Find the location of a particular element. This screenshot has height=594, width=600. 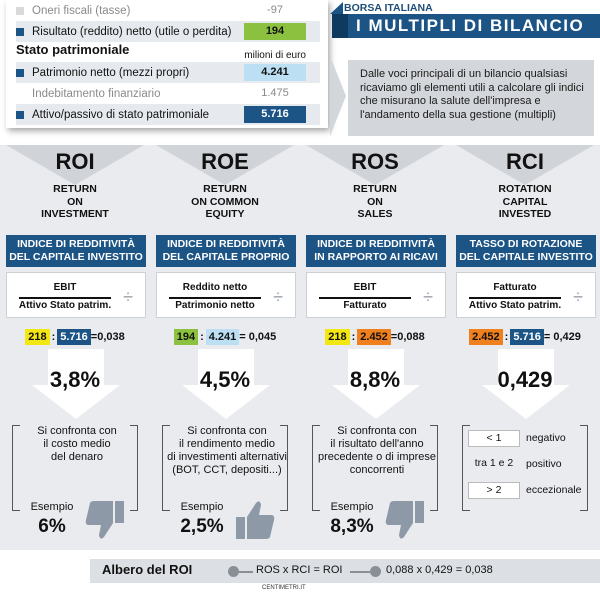

unit-label: milioni di euro is located at coordinates (275, 55).